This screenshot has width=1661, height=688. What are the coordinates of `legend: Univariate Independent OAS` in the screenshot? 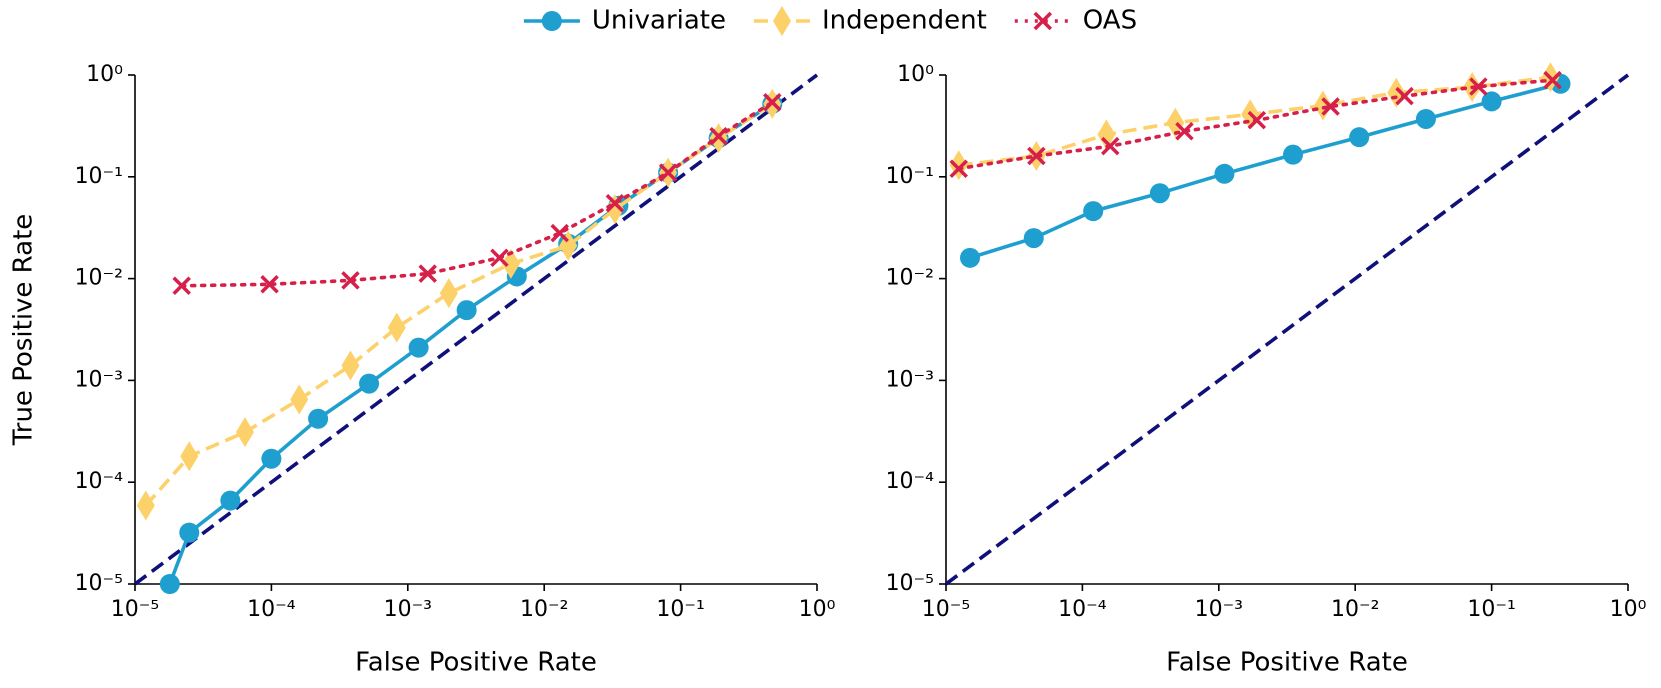 It's located at (830, 21).